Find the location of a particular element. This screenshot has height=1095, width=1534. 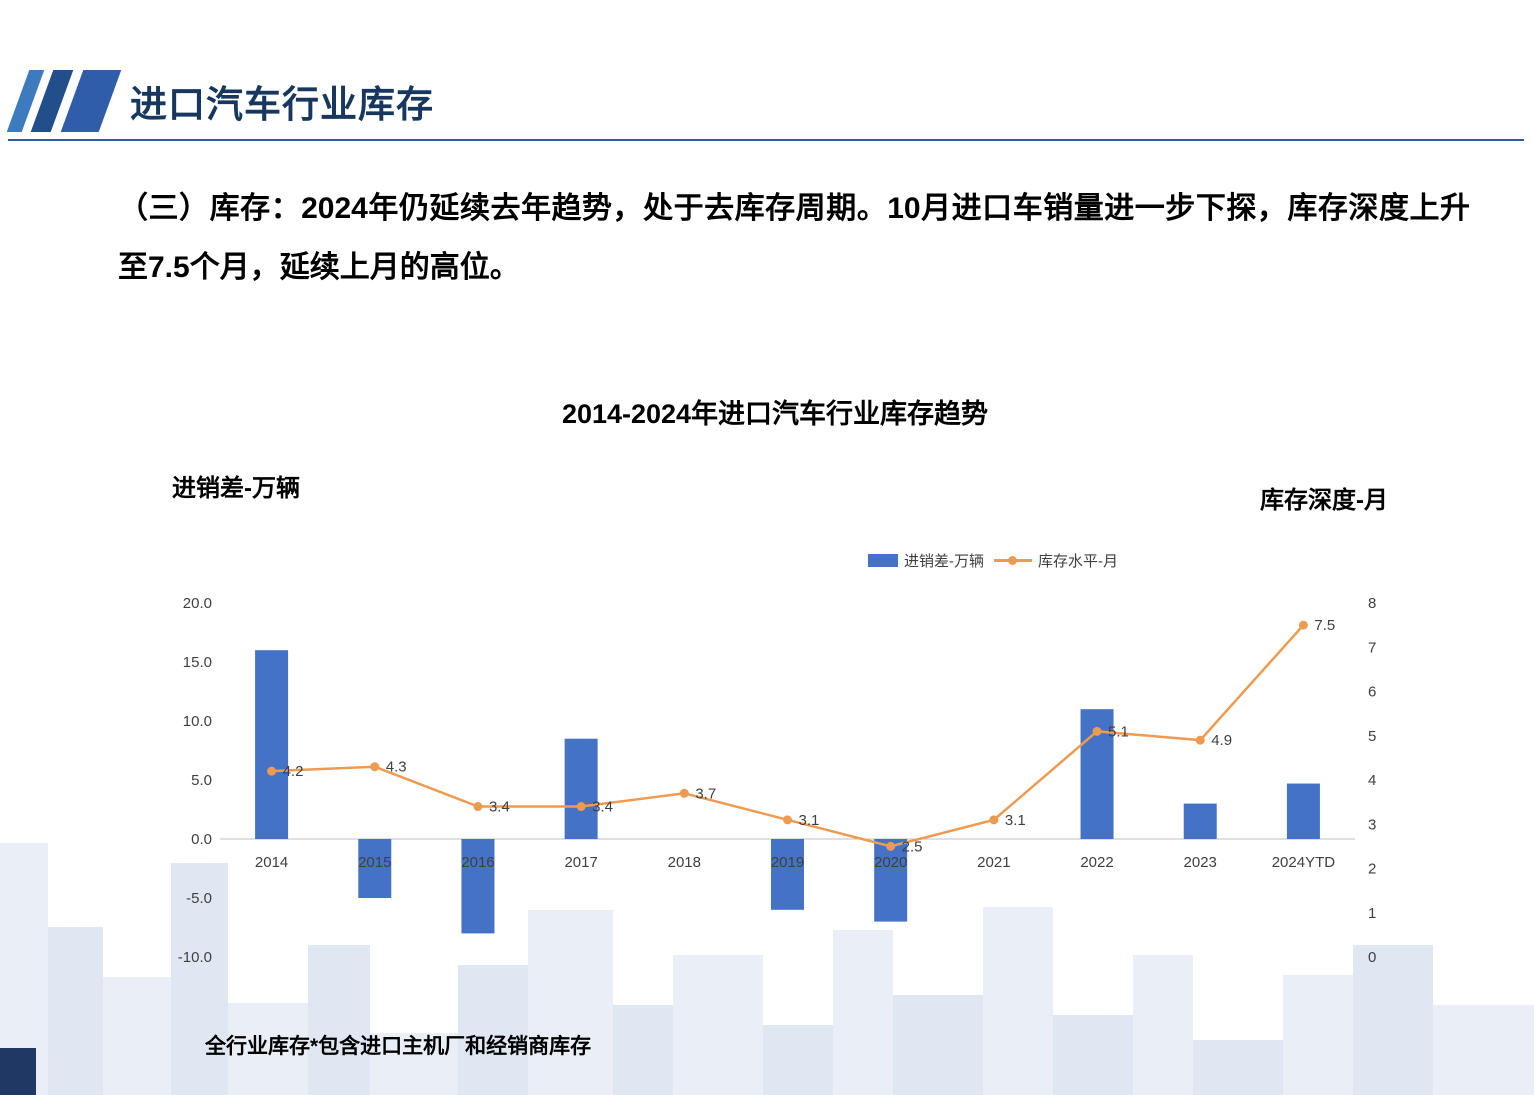

right-axis-tick-label: 6 is located at coordinates (1372, 692).